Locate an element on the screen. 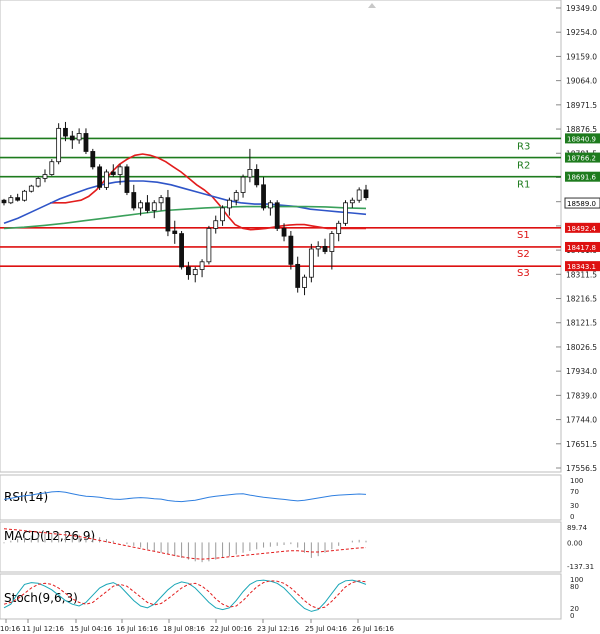 Image resolution: width=600 pixels, height=634 pixels. price-tick-label: 17934.0 is located at coordinates (581, 371).